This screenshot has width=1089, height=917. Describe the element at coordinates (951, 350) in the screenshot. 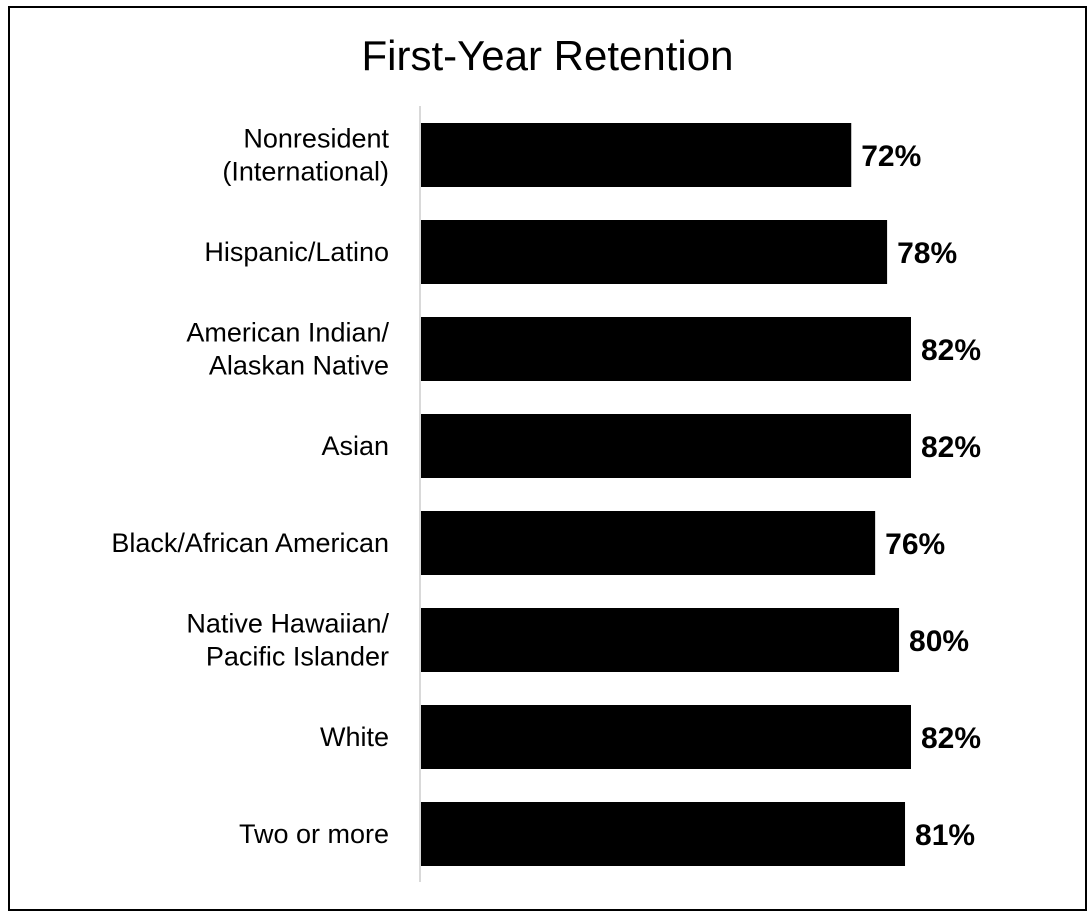

I see `value-label-3: 82%` at that location.